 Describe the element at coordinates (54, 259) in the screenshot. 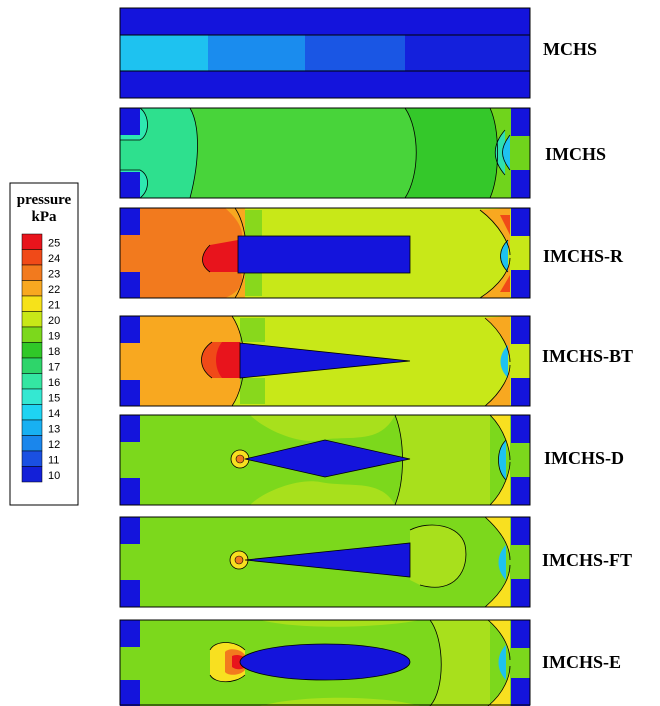

I see `legend-label-24: 24` at that location.